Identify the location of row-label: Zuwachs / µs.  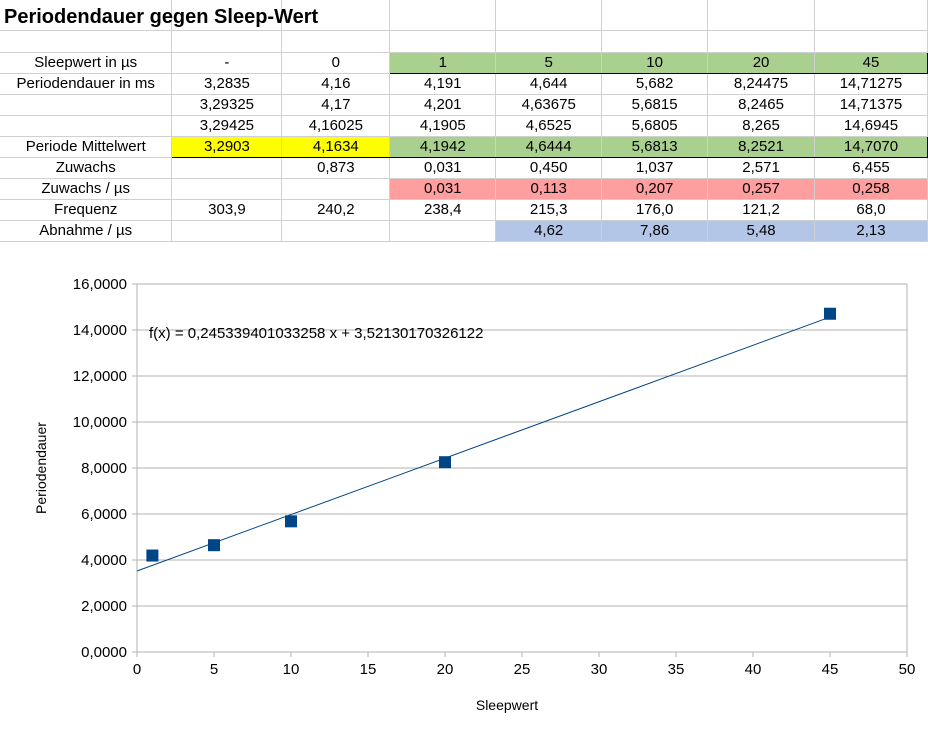
(86, 189).